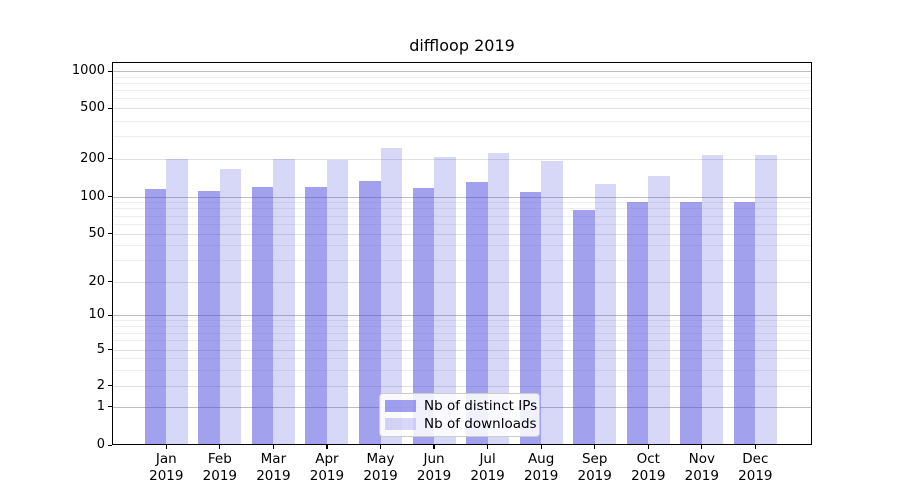 The image size is (900, 500). What do you see at coordinates (100, 385) in the screenshot?
I see `y-tick-label: 2` at bounding box center [100, 385].